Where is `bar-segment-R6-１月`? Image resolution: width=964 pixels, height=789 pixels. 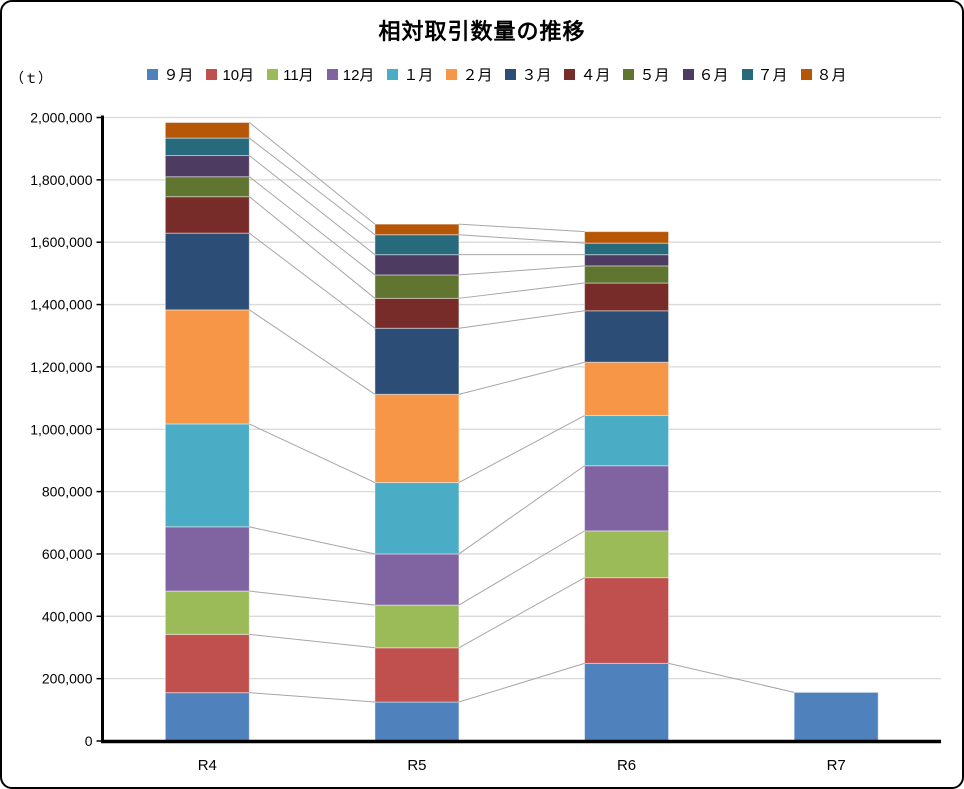 bar-segment-R6-１月 is located at coordinates (627, 441).